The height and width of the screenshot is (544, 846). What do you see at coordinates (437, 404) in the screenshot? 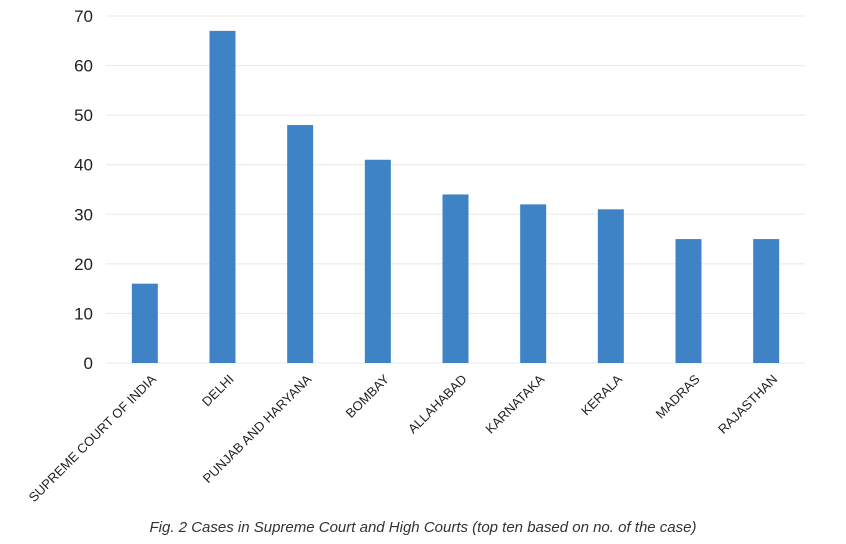
I see `x-tick-label: ALLAHABAD` at bounding box center [437, 404].